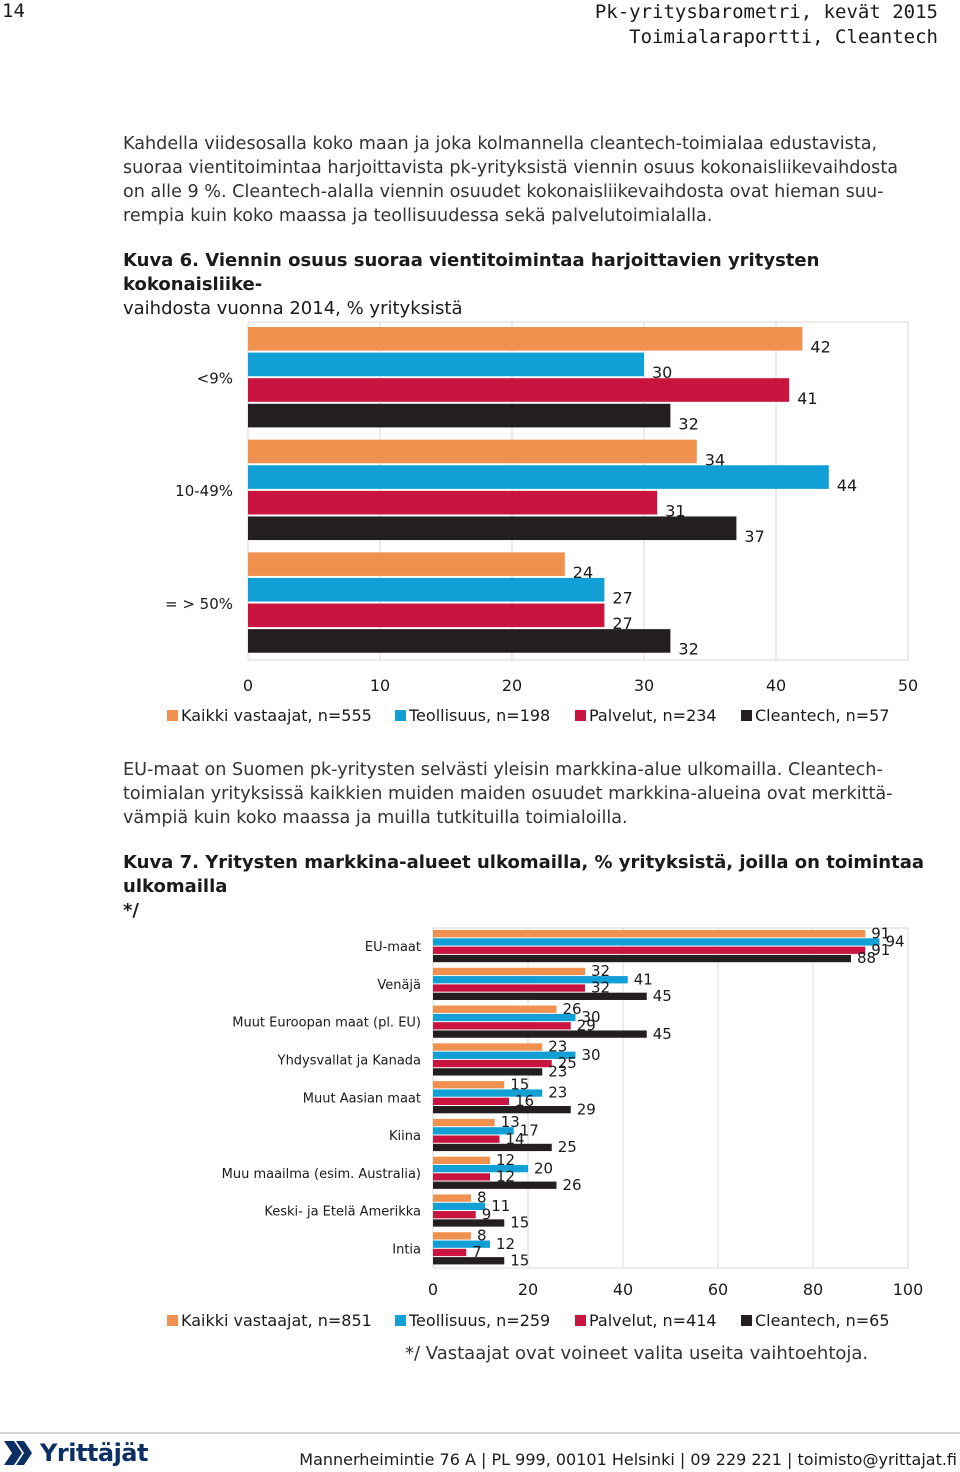 This screenshot has height=1472, width=960. I want to click on data-label: 24, so click(583, 572).